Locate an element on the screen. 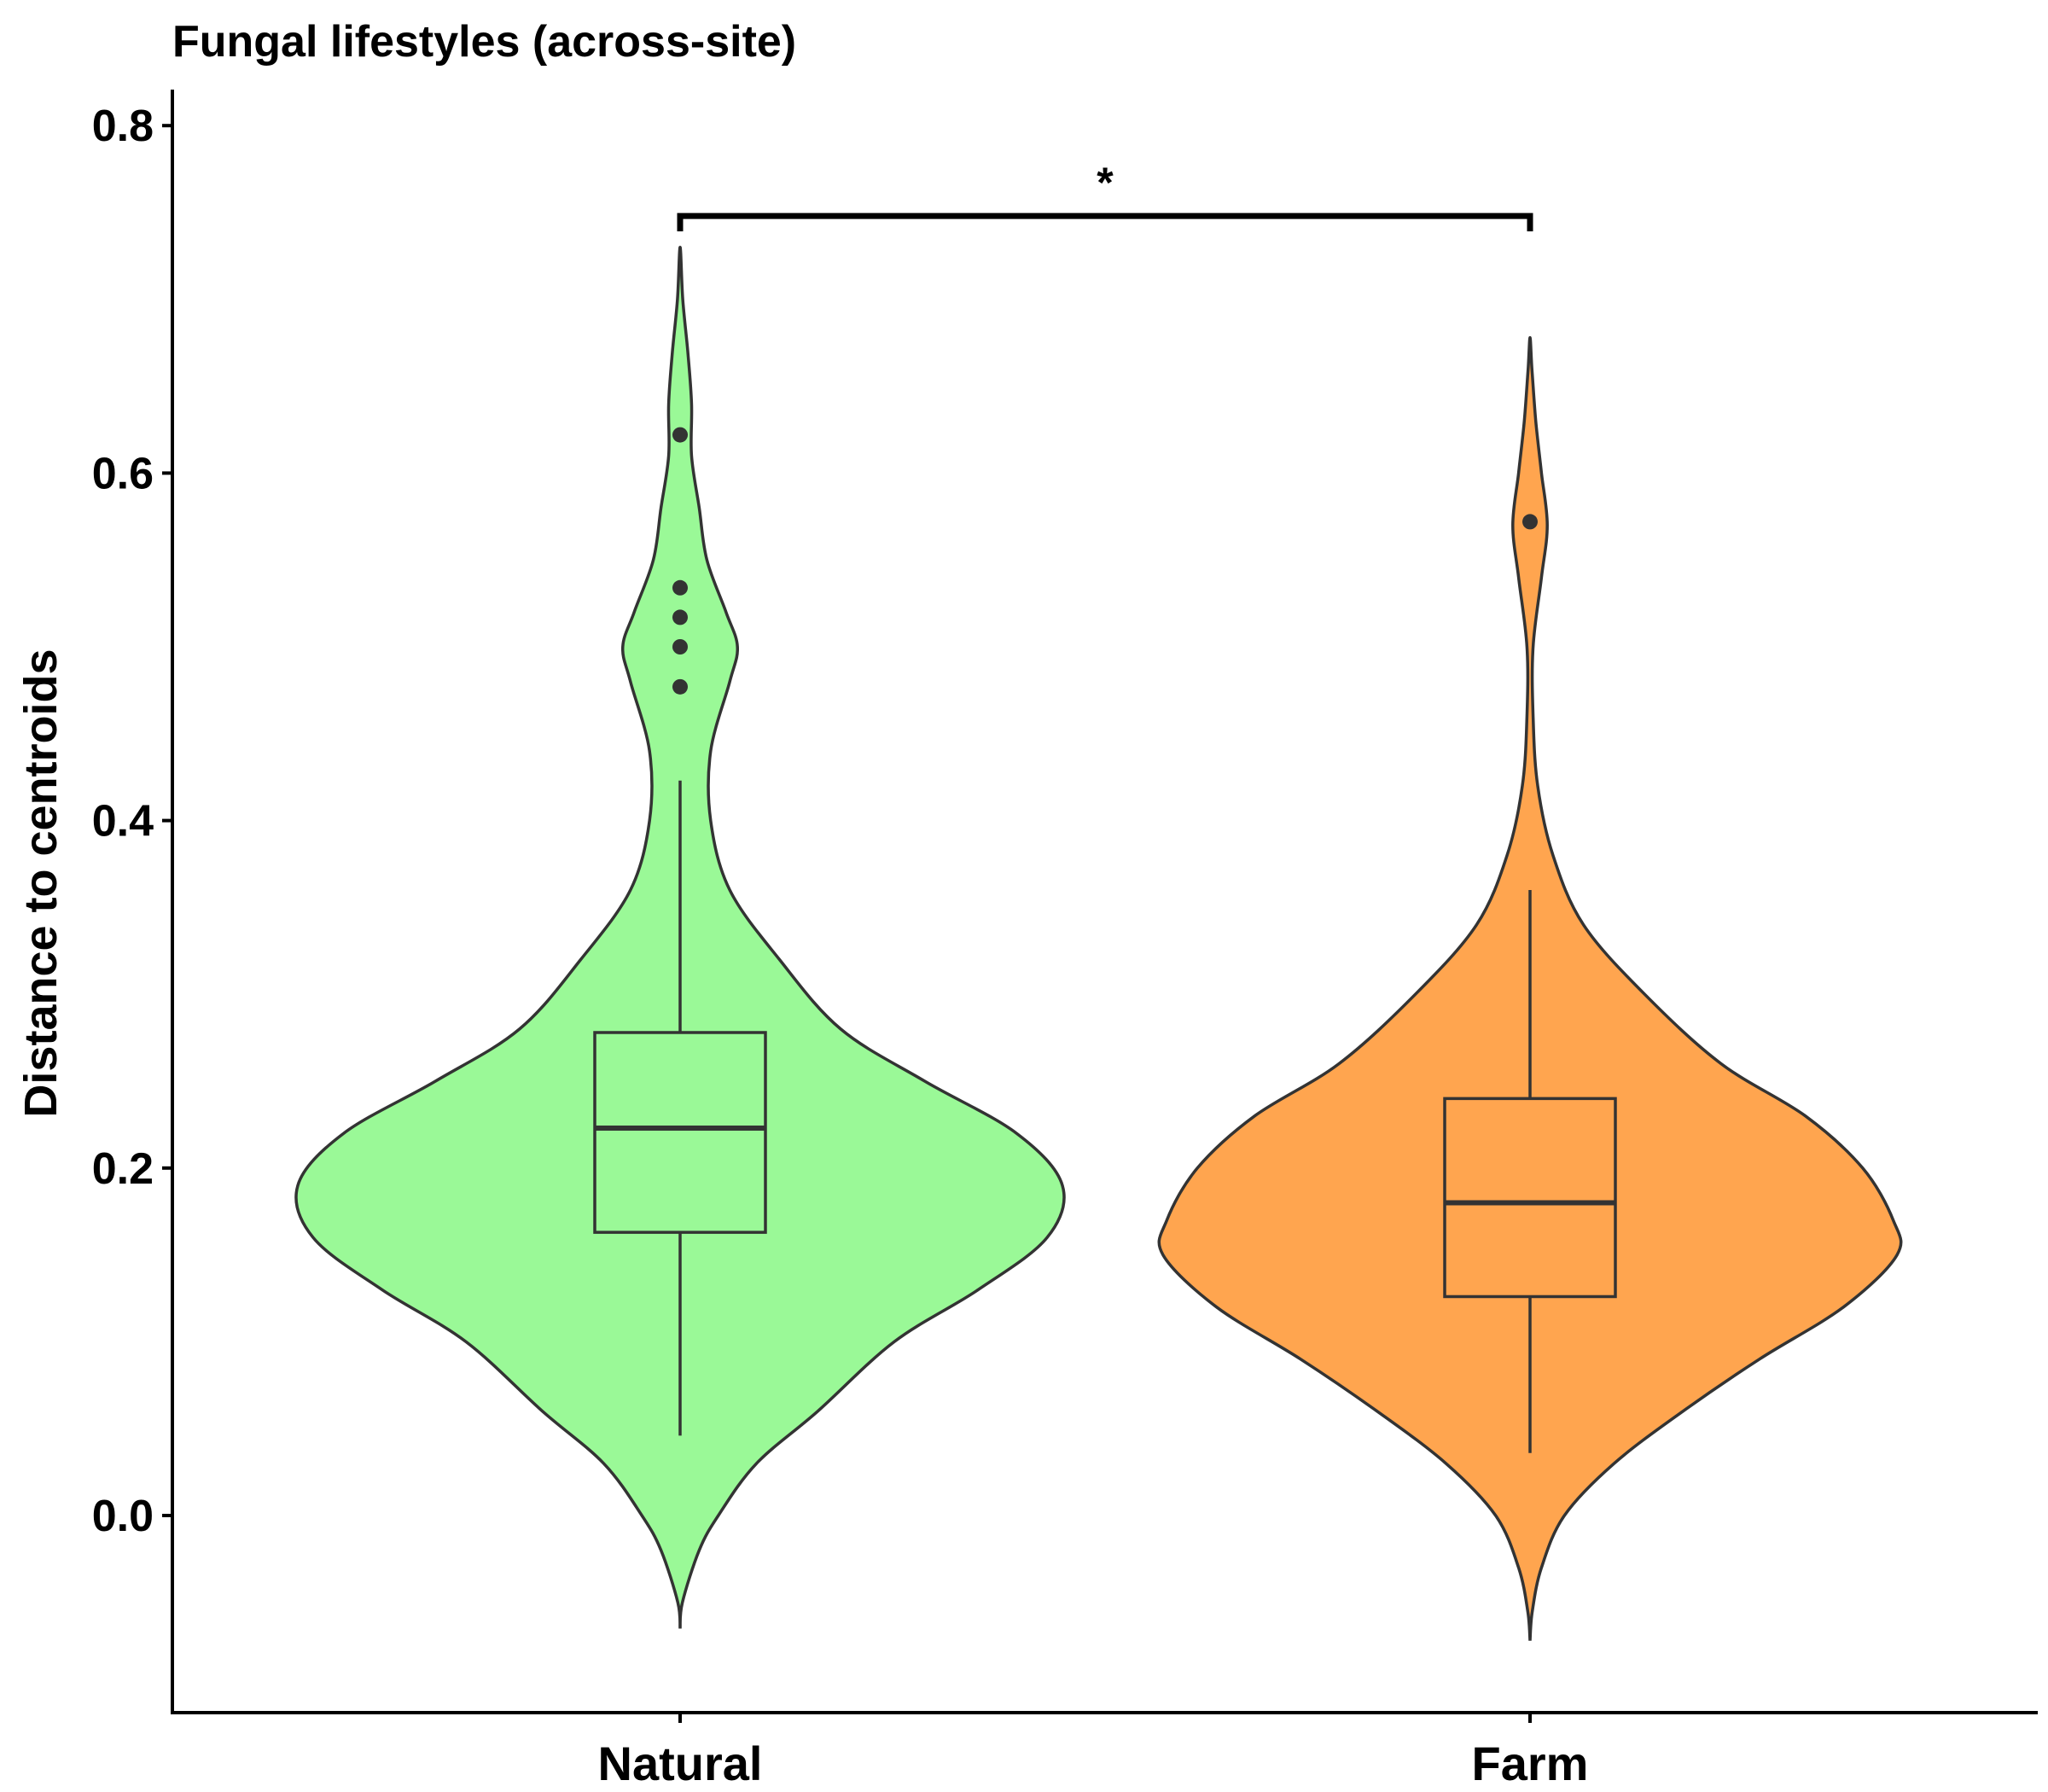 The image size is (2048, 1792). significance-bracket: * is located at coordinates (1105, 195).